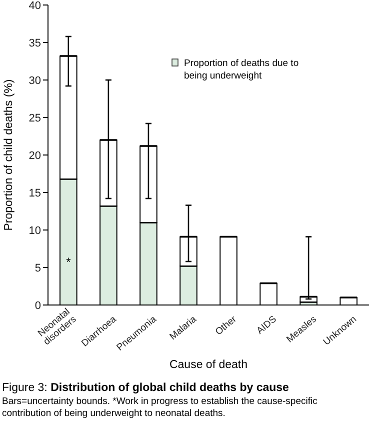 The width and height of the screenshot is (369, 439). Describe the element at coordinates (34, 193) in the screenshot. I see `y-tick-label: 15` at that location.